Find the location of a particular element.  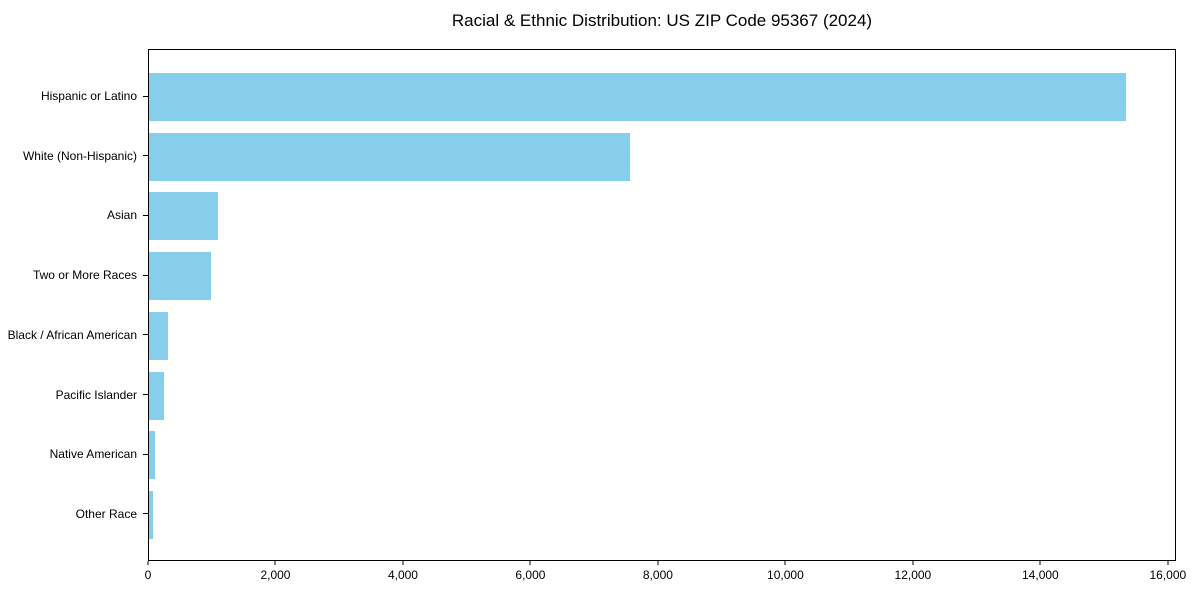

y-tick-label: Two or More Races is located at coordinates (84, 275).